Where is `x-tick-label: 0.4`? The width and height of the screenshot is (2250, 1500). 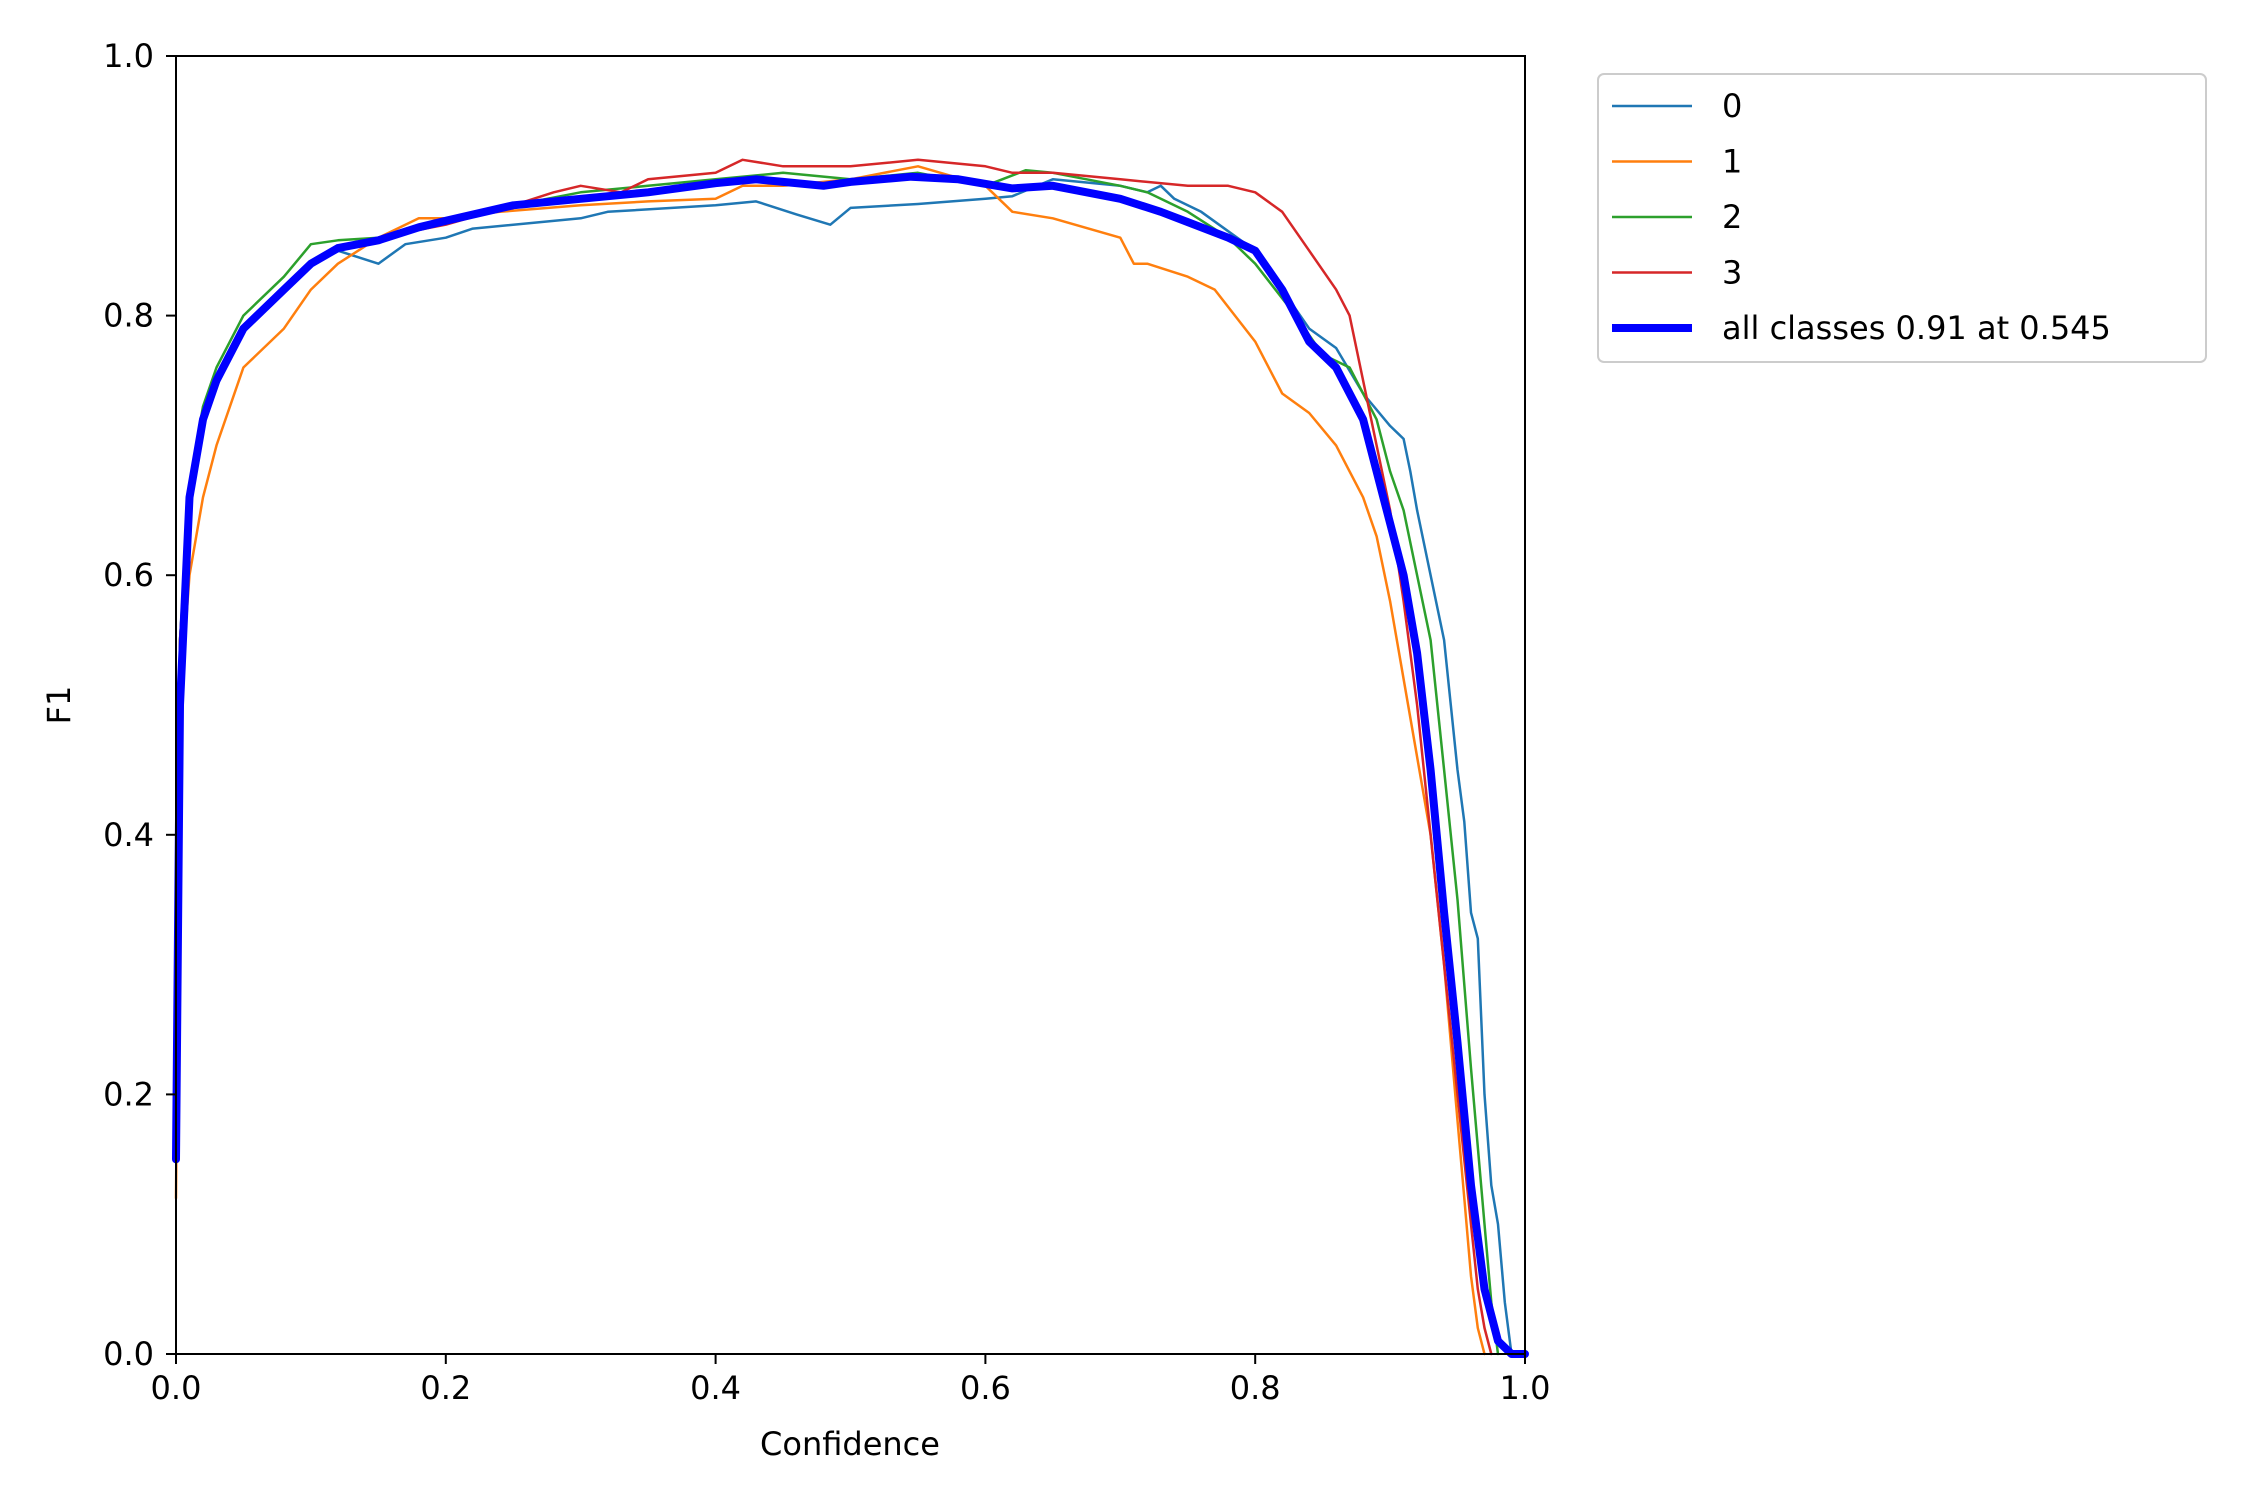
x-tick-label: 0.4 is located at coordinates (715, 1388).